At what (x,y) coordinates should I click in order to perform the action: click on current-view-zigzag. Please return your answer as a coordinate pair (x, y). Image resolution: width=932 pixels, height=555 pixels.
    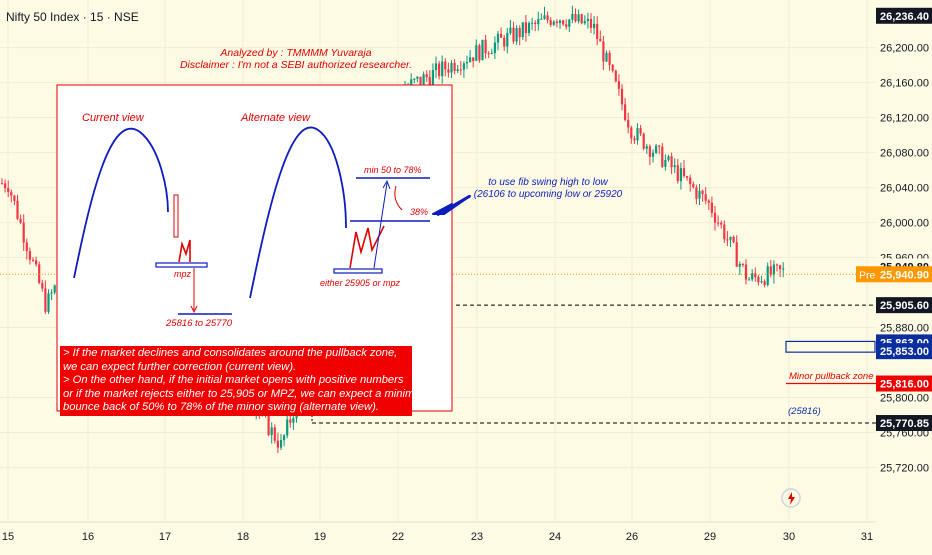
    Looking at the image, I should click on (184, 251).